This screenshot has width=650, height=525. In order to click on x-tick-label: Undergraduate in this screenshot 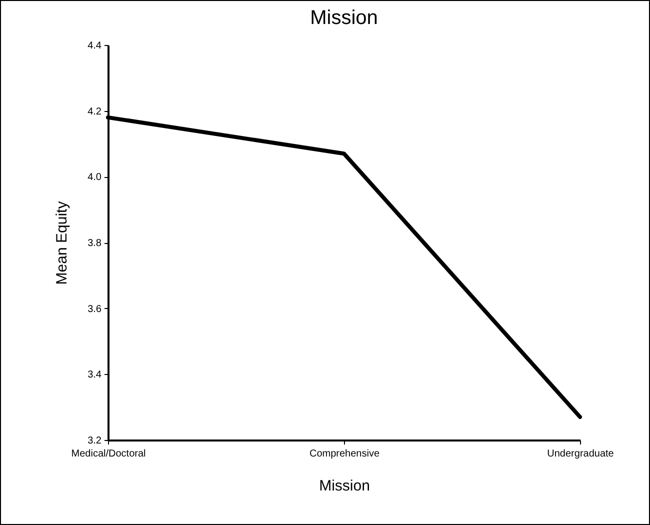, I will do `click(580, 454)`.